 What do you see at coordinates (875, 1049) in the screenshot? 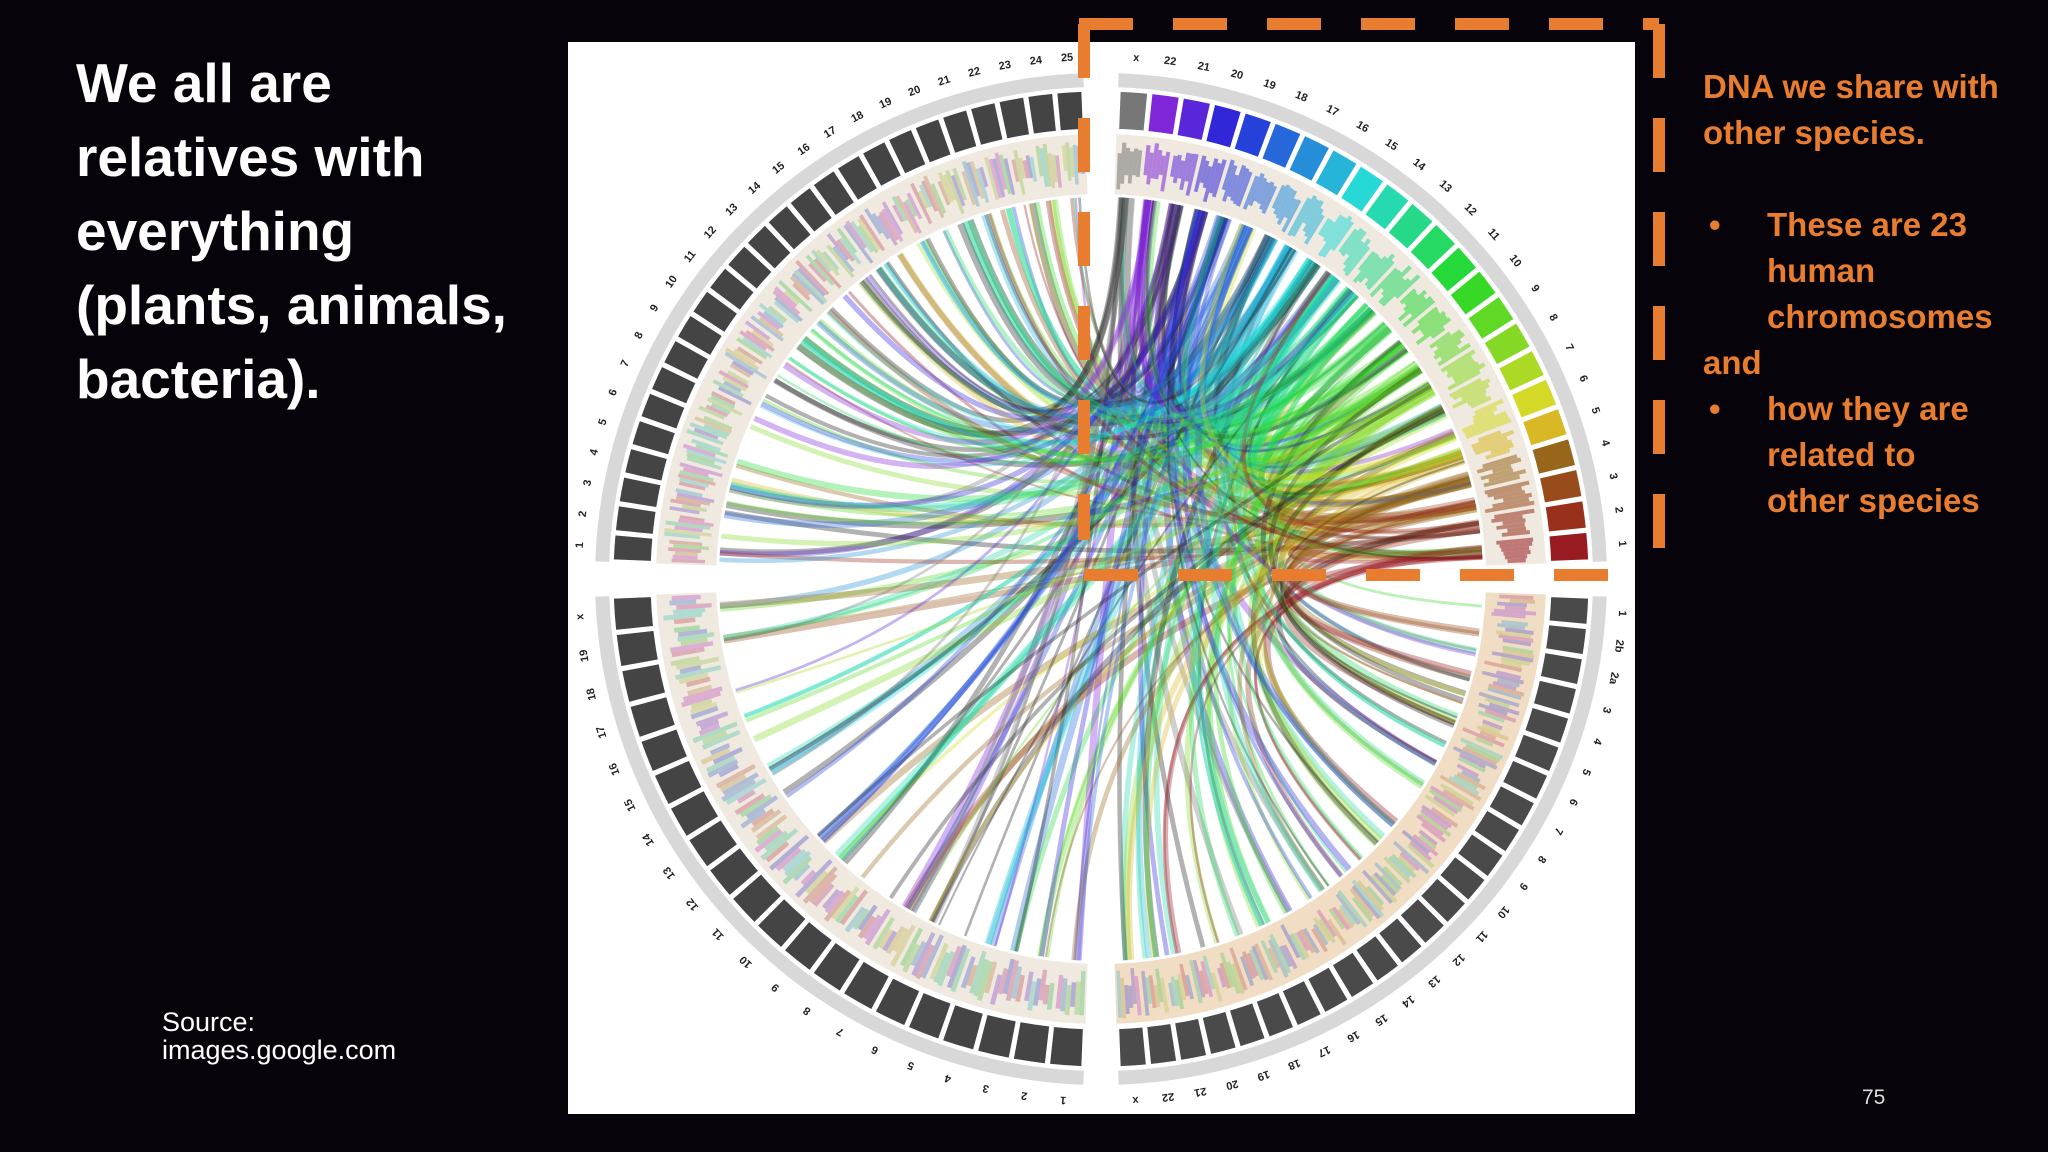
I see `chromosome-label: 6` at bounding box center [875, 1049].